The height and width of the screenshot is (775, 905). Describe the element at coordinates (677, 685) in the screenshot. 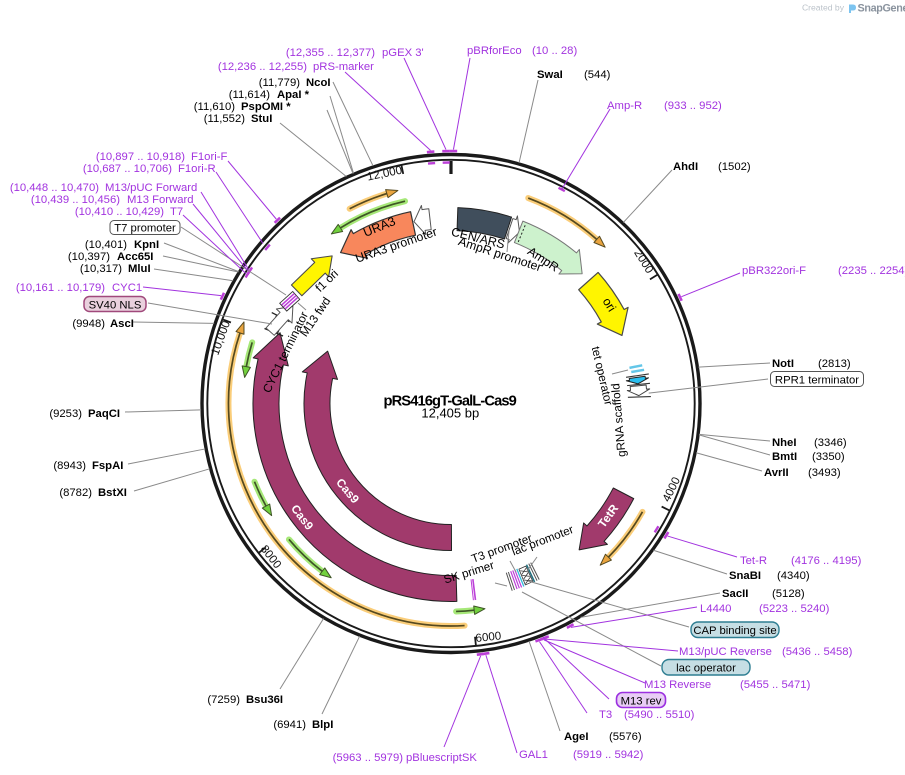

I see `svg-text: M13 Reverse` at that location.